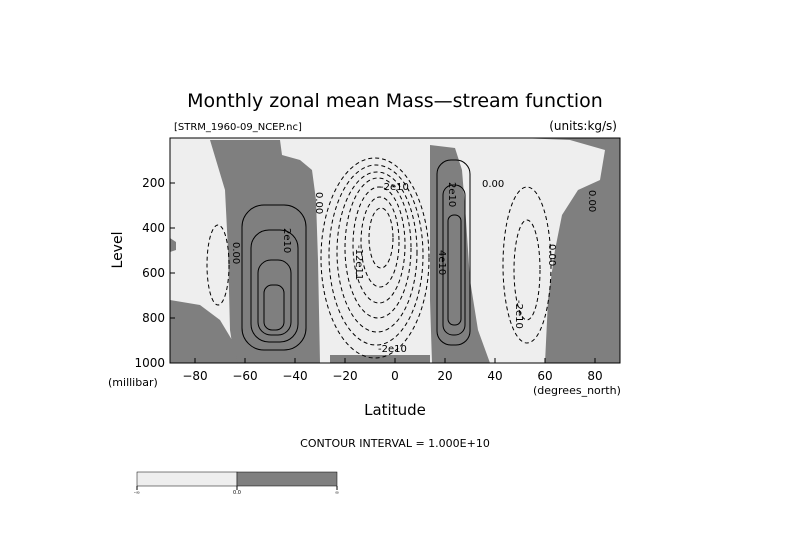 Image resolution: width=789 pixels, height=558 pixels. What do you see at coordinates (218, 265) in the screenshot?
I see `contour-sh-ferrel` at bounding box center [218, 265].